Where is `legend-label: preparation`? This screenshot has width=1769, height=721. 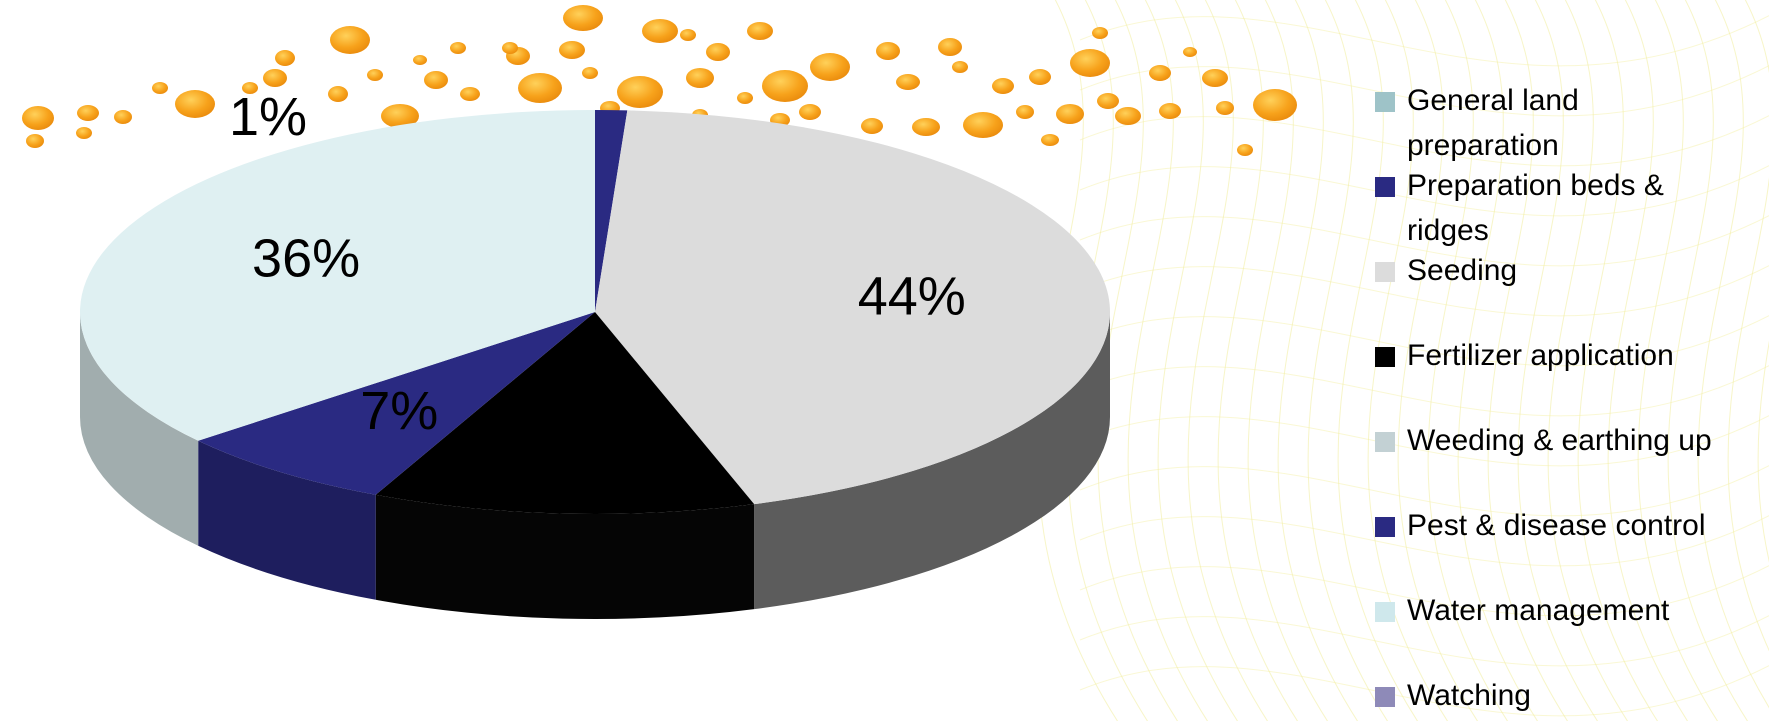 legend-label: preparation is located at coordinates (1483, 145).